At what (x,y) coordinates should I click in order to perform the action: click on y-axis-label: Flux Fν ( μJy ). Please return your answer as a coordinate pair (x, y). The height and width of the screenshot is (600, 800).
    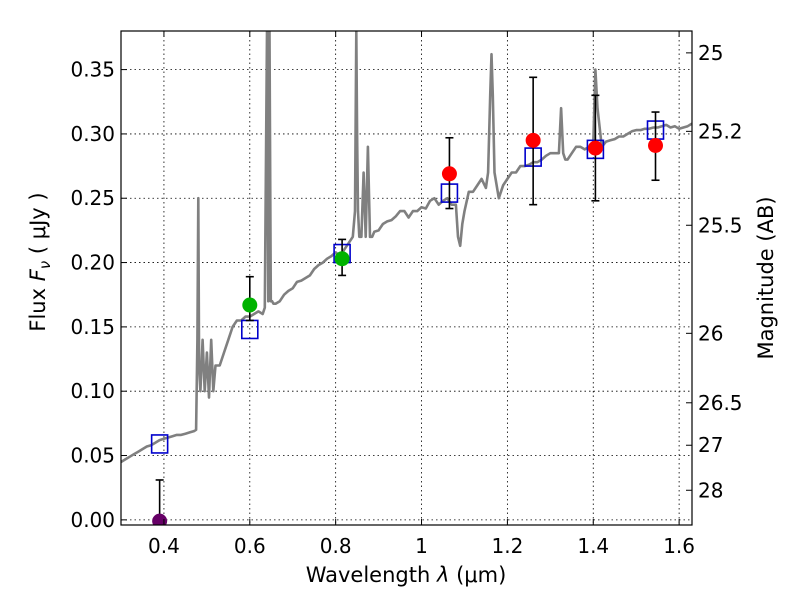
    Looking at the image, I should click on (40, 261).